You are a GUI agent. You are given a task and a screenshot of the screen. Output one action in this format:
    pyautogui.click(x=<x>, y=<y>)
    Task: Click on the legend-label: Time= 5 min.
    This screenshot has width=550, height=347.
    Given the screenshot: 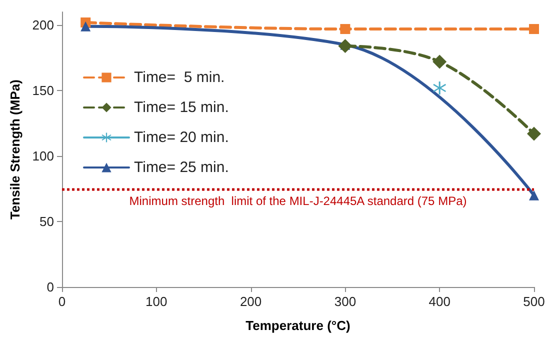 What is the action you would take?
    pyautogui.click(x=179, y=77)
    